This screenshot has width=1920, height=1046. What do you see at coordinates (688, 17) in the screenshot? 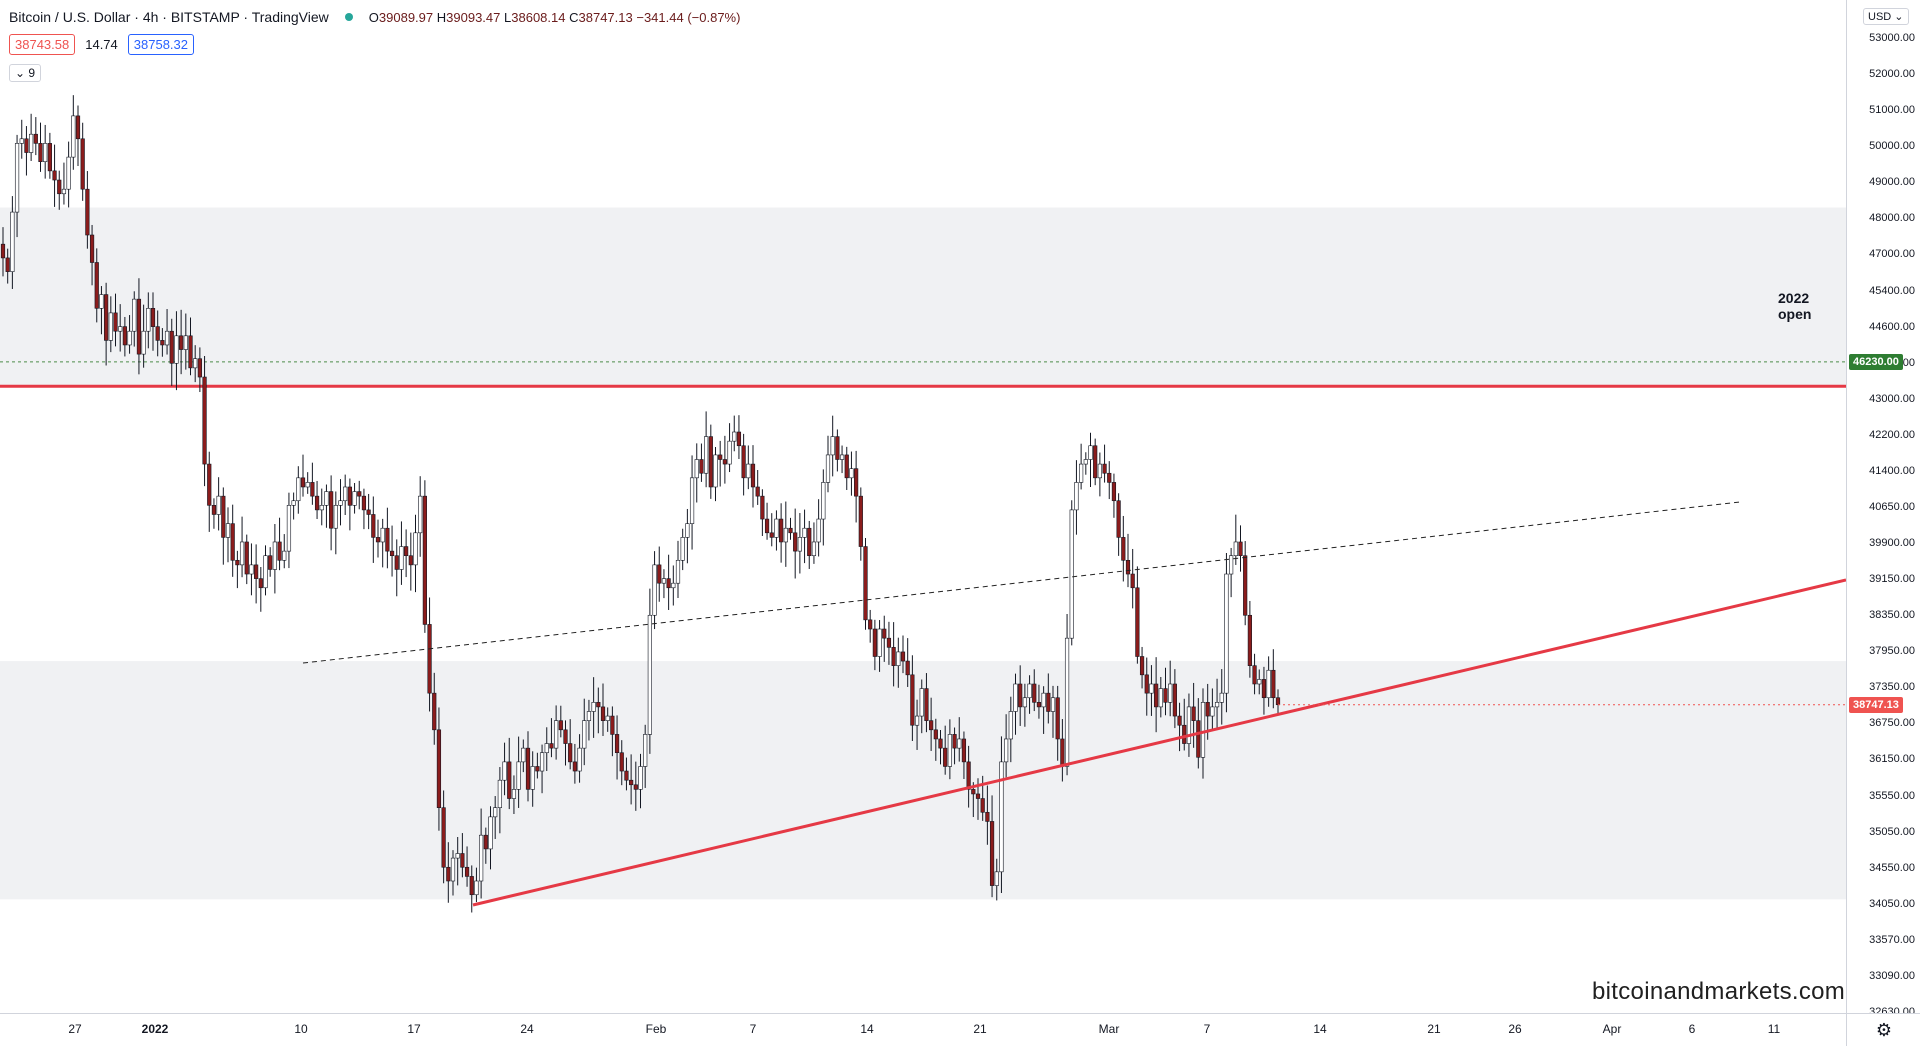
I see `change-value: −341.44 (−0.87%)` at bounding box center [688, 17].